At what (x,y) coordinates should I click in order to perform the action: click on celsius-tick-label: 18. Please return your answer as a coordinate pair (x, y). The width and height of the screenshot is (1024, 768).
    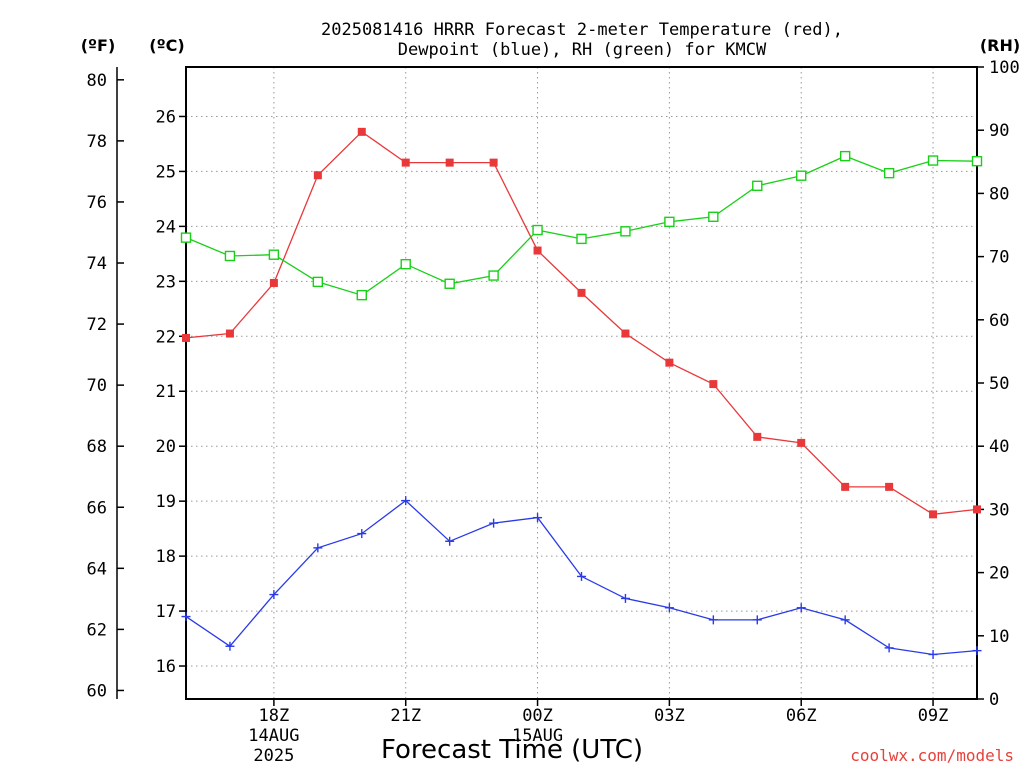
    Looking at the image, I should click on (166, 557).